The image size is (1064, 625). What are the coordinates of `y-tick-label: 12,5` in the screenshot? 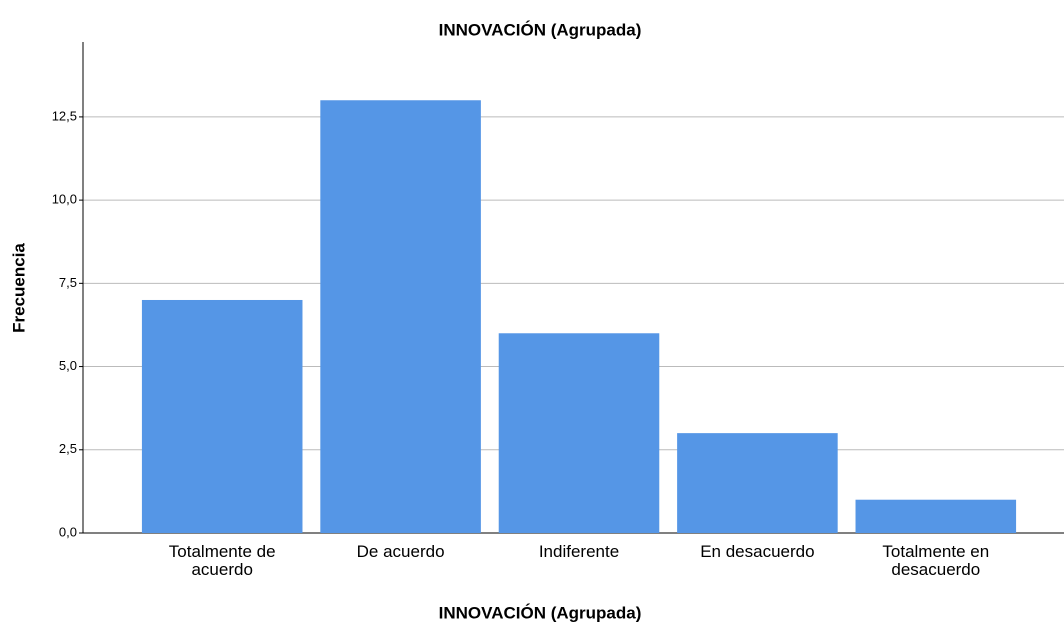 It's located at (64, 115).